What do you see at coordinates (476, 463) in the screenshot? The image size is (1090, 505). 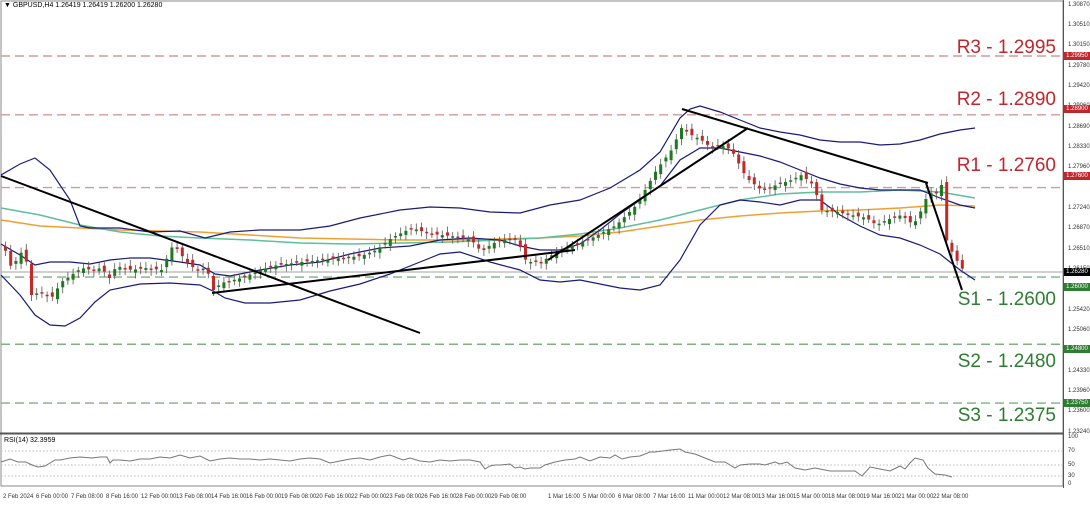 I see `rsi-line` at bounding box center [476, 463].